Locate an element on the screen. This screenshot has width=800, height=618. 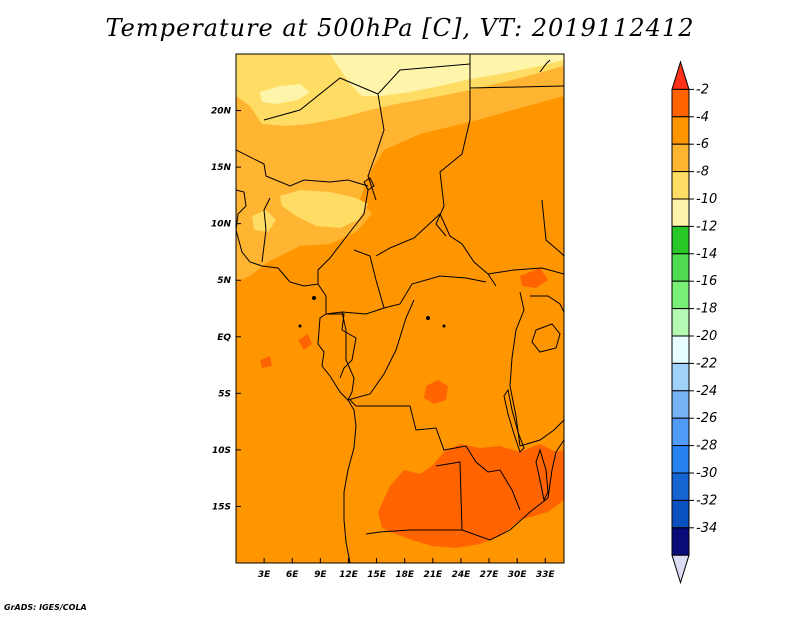
colorbar-bottom-arrow is located at coordinates (680, 569).